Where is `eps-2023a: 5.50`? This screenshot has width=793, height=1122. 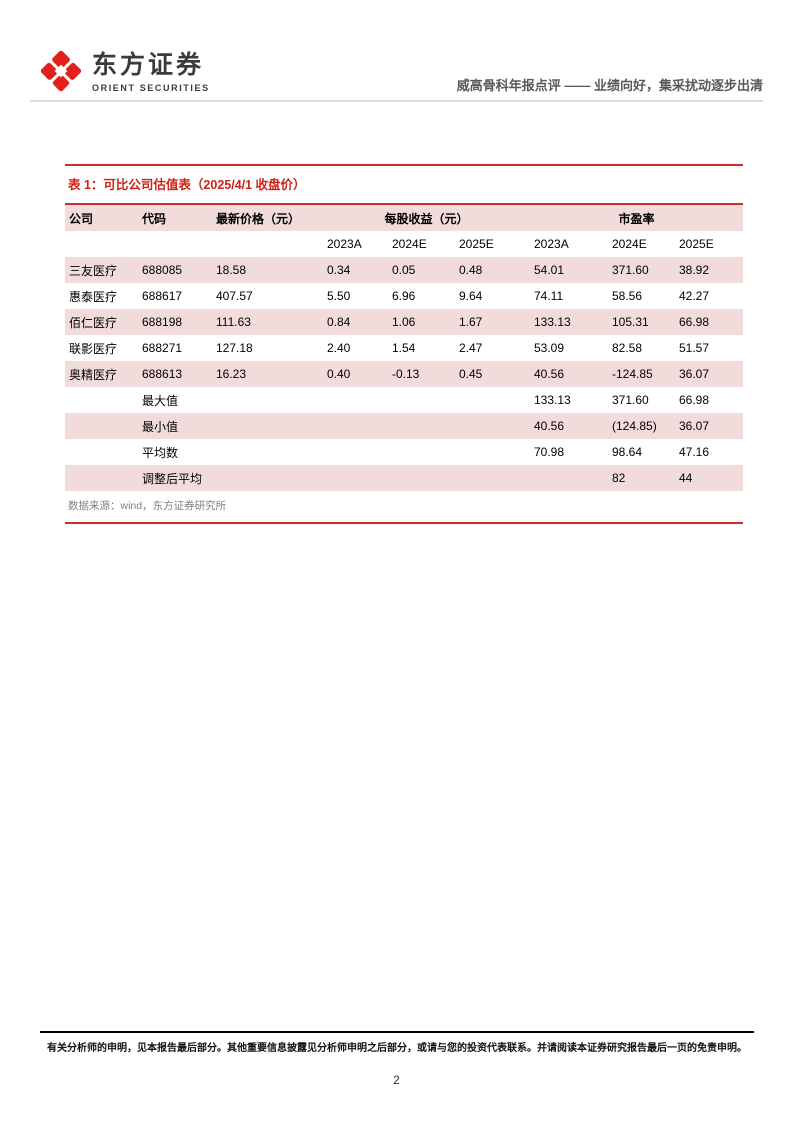 eps-2023a: 5.50 is located at coordinates (355, 296).